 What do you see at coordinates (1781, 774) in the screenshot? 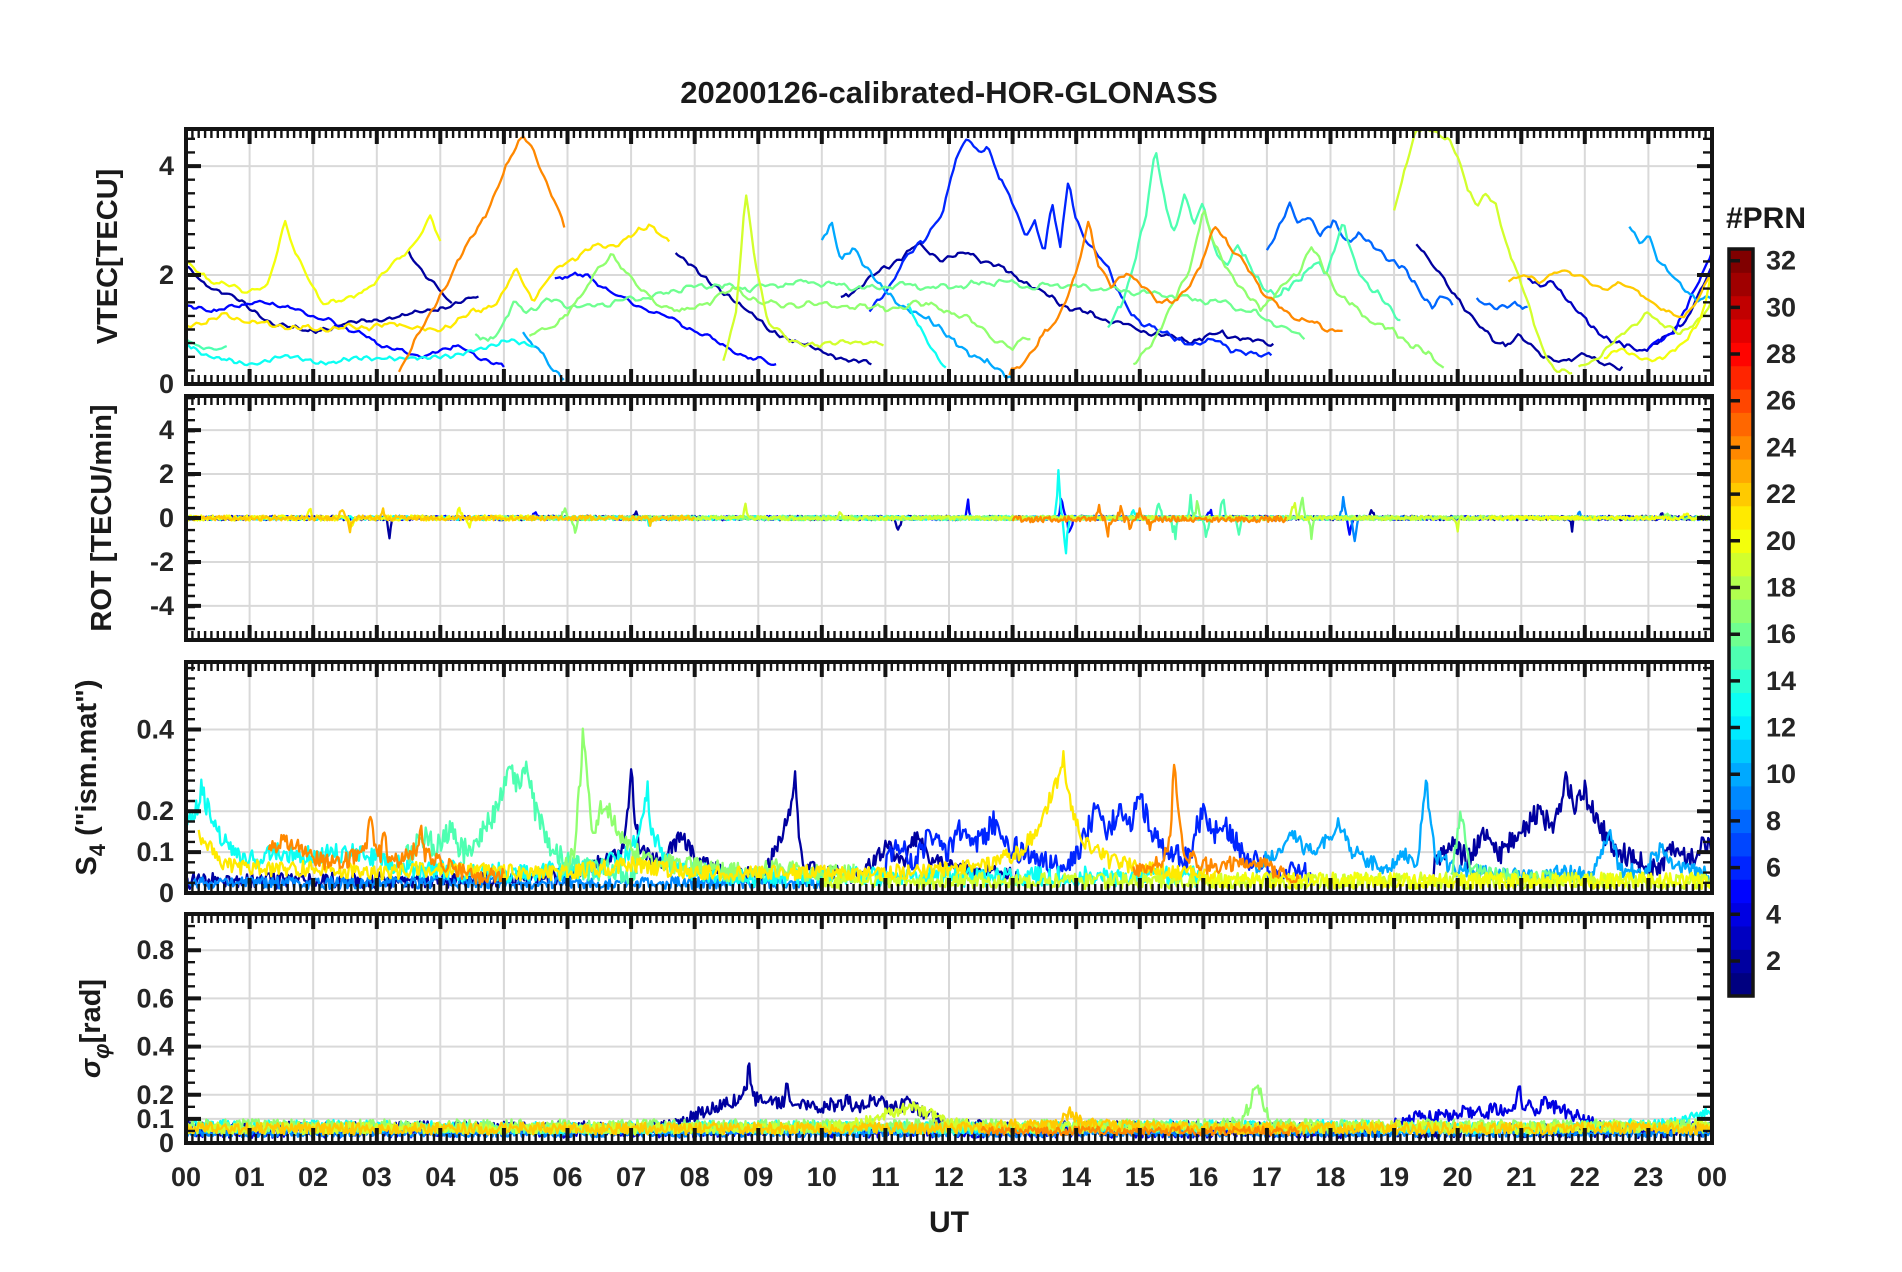
I see `colorbar-tick-label: 10` at bounding box center [1781, 774].